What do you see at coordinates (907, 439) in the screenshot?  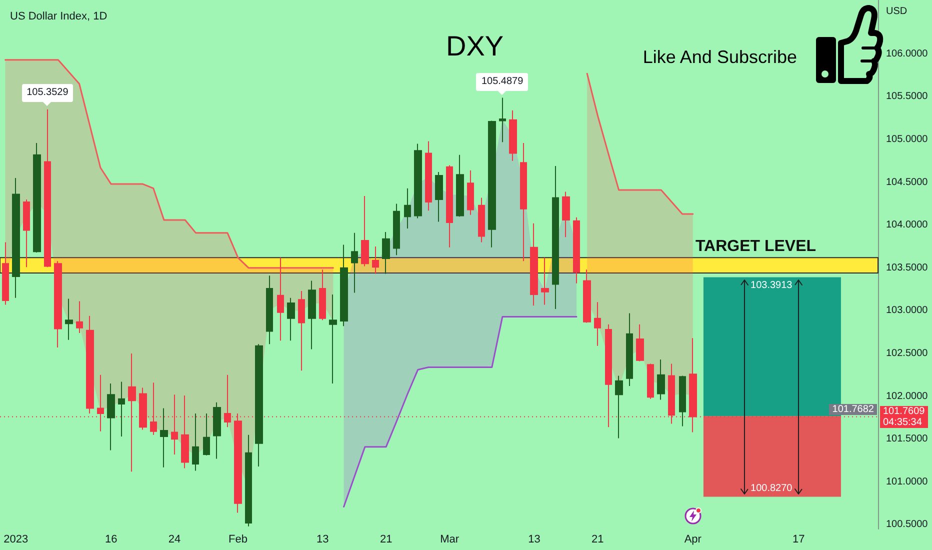 I see `y-tick-label: 101.5000` at bounding box center [907, 439].